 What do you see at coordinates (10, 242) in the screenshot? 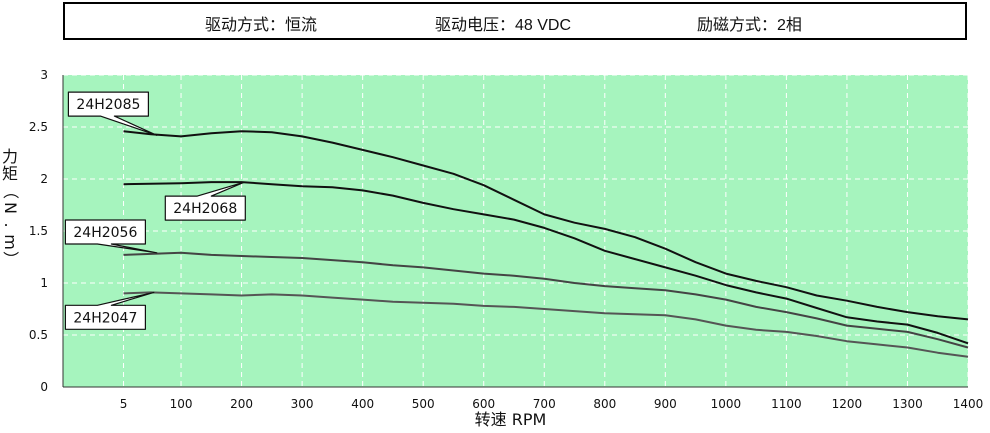
I see `y-axis-label-char: m` at bounding box center [10, 242].